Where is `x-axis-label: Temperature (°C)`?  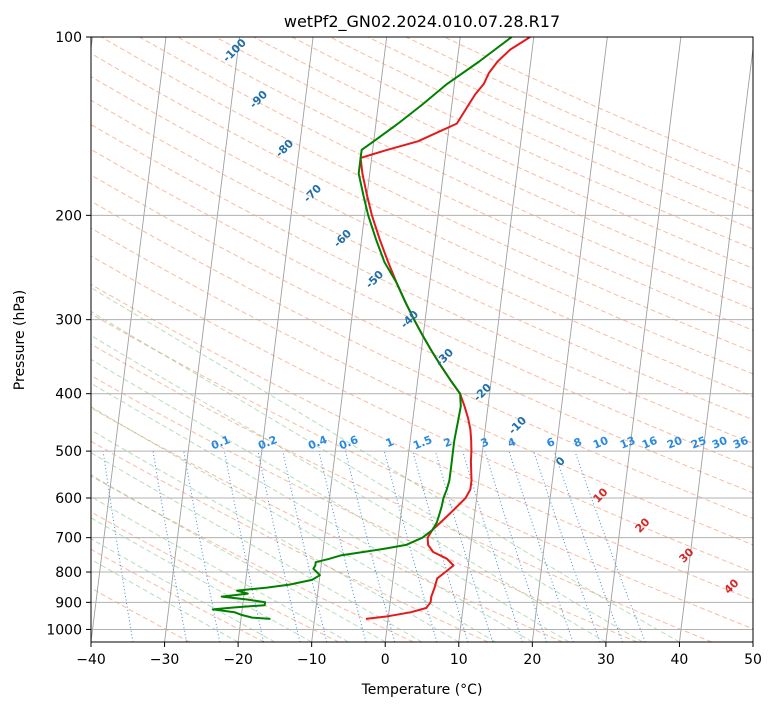
x-axis-label: Temperature (°C) is located at coordinates (422, 690).